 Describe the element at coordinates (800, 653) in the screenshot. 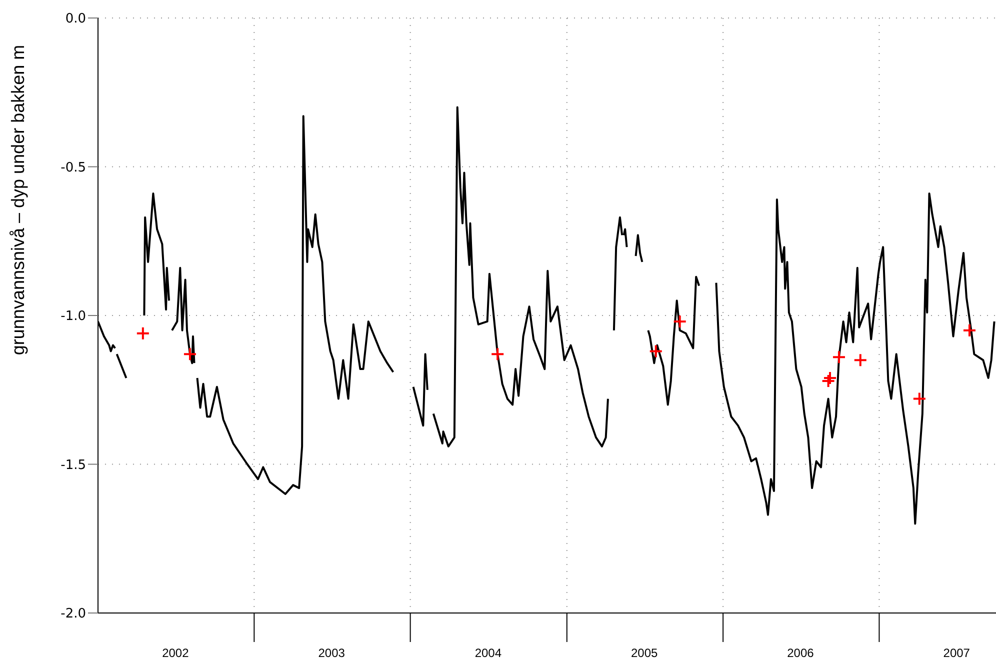

I see `x-tick-label: 2006` at that location.